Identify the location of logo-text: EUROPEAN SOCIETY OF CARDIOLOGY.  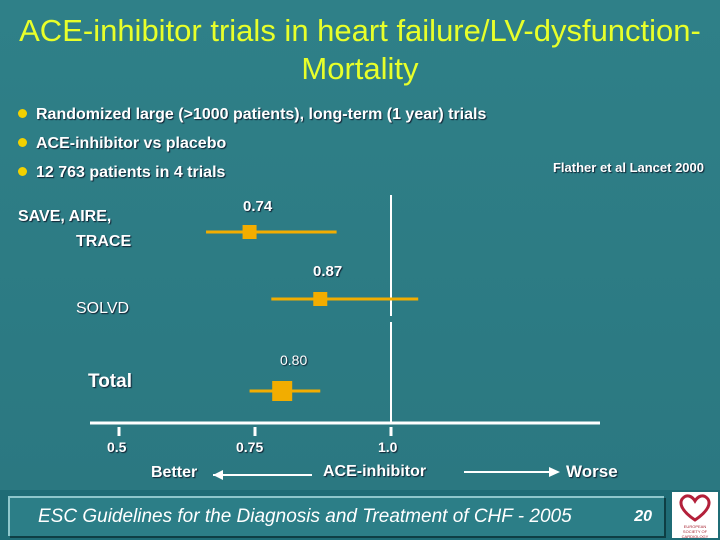
(695, 531).